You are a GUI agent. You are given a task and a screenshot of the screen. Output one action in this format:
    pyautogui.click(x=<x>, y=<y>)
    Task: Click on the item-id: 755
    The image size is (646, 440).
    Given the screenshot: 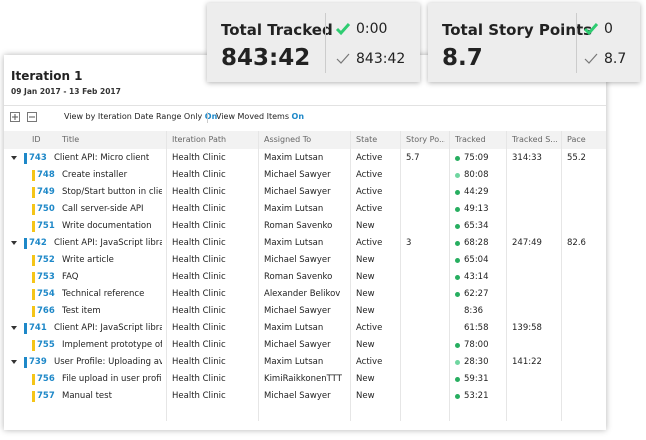 What is the action you would take?
    pyautogui.click(x=46, y=345)
    